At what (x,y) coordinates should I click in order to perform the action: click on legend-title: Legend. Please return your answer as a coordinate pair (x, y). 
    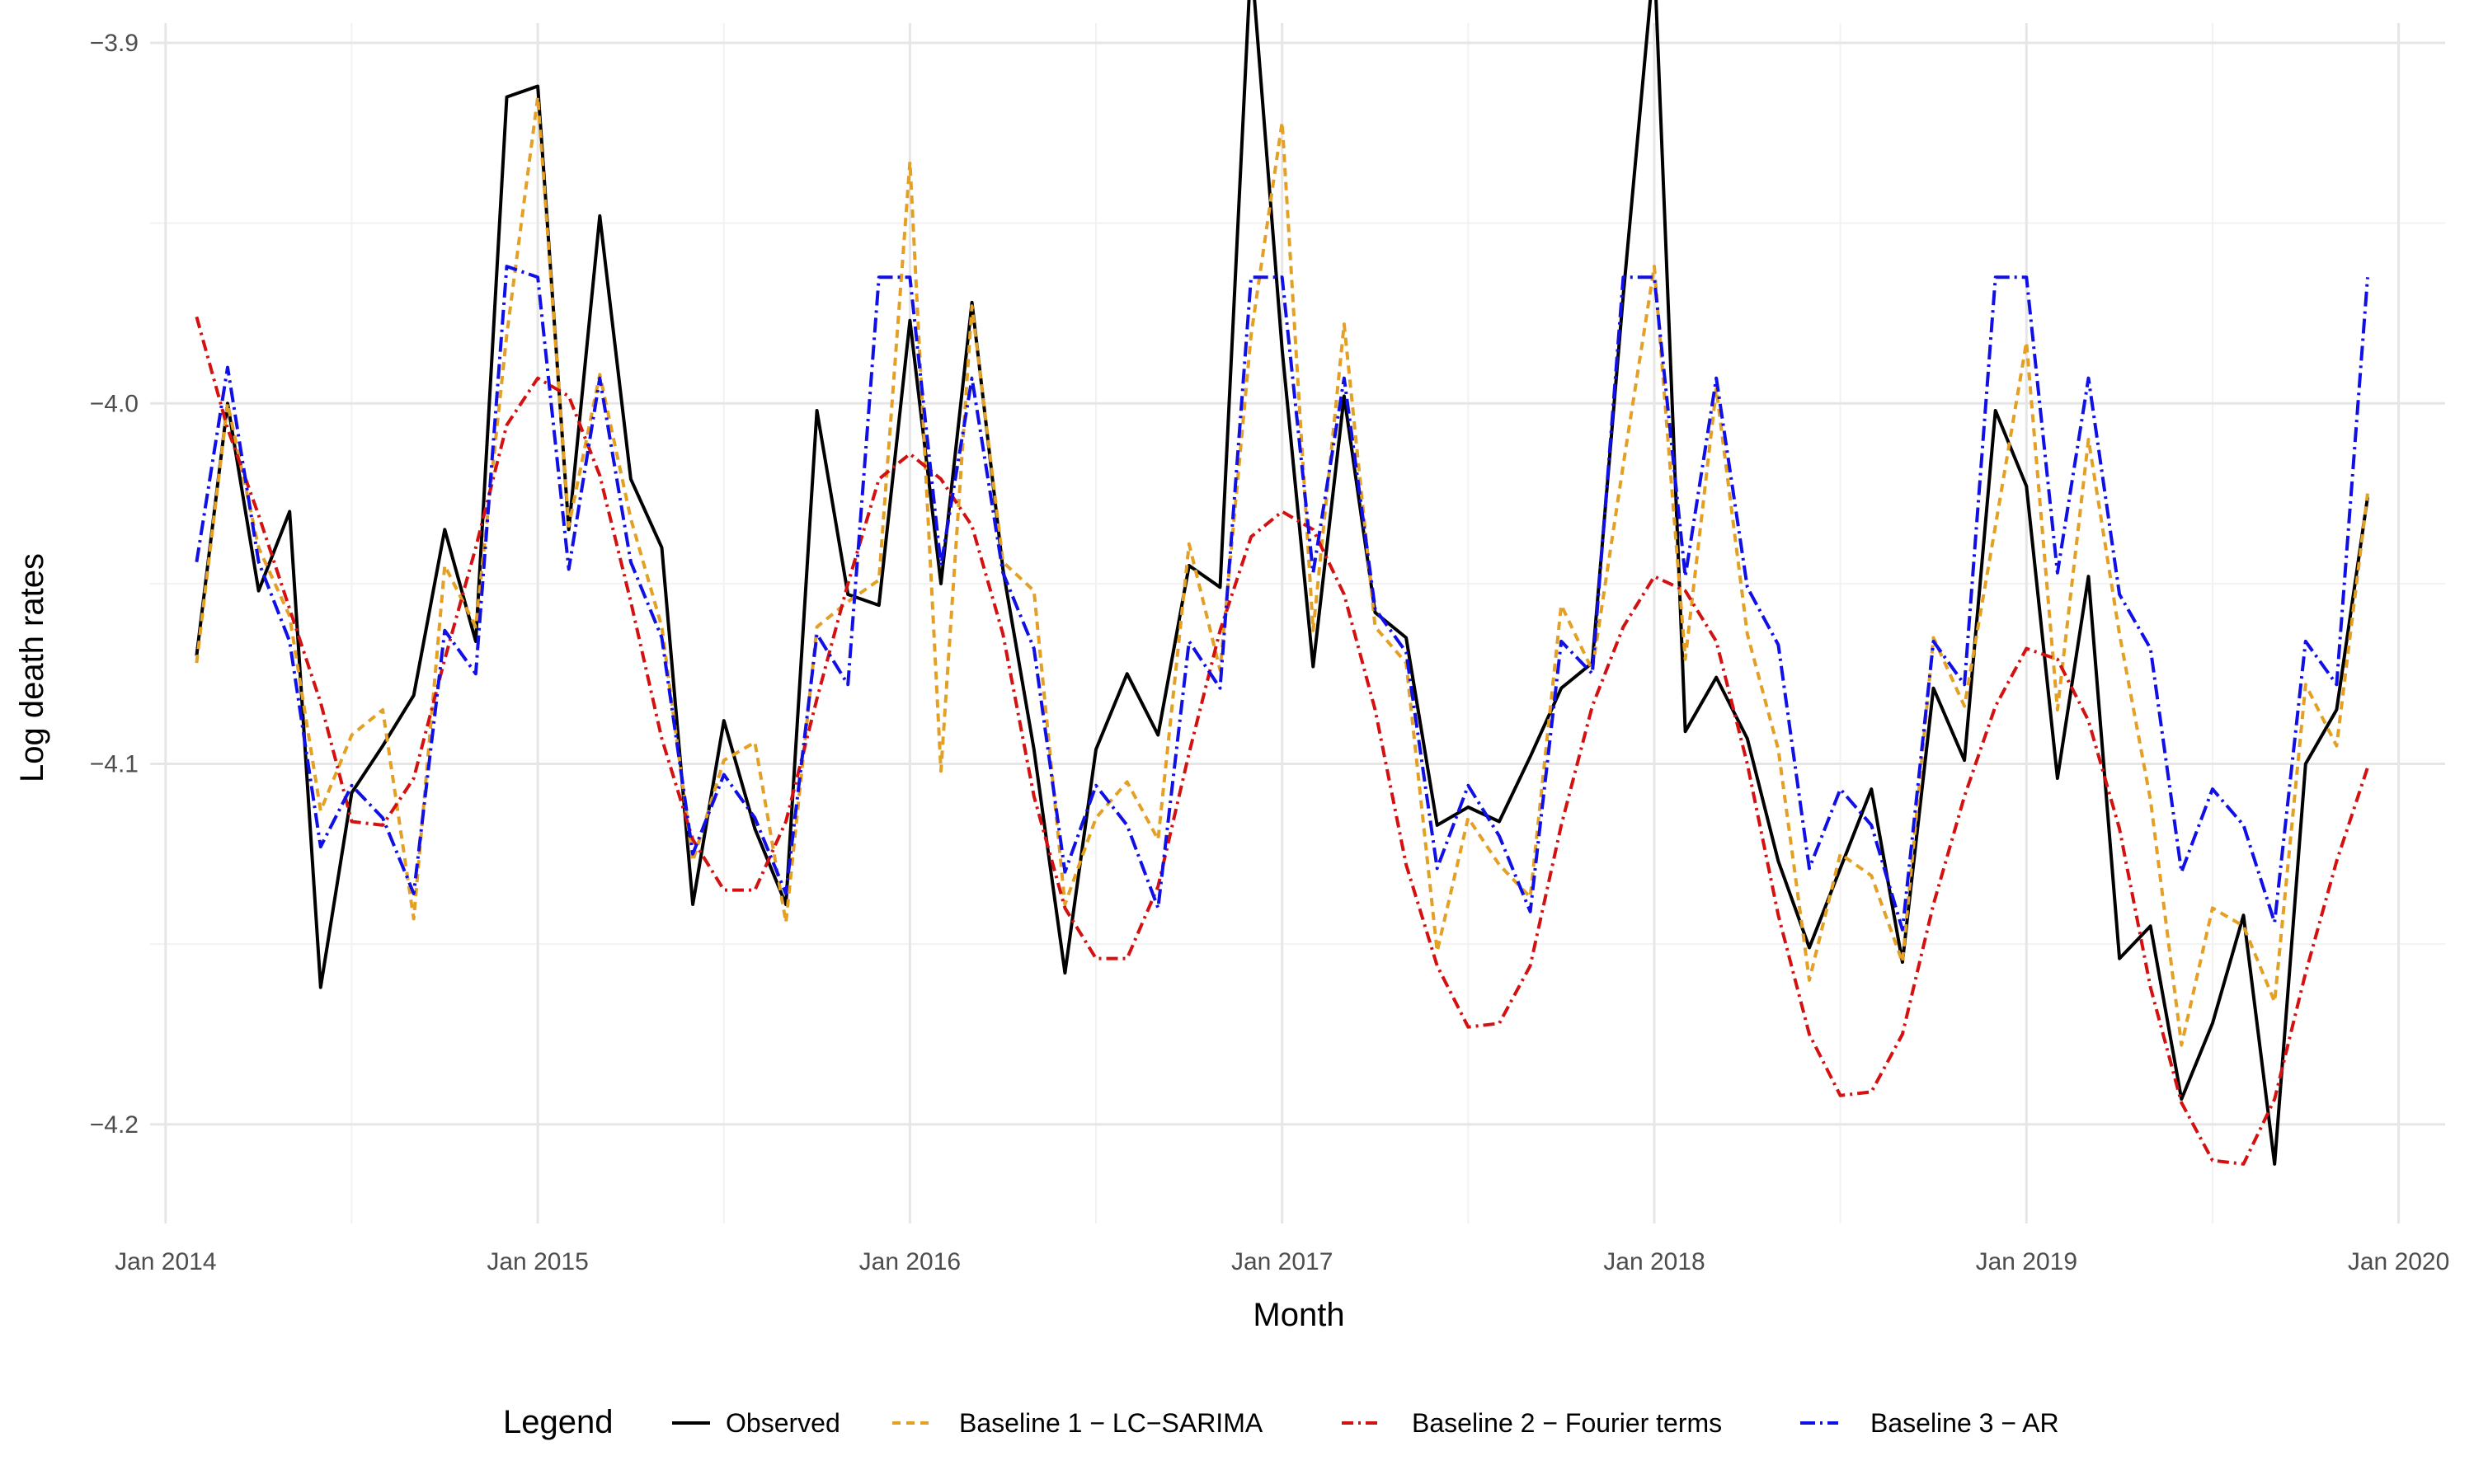
    Looking at the image, I should click on (558, 1422).